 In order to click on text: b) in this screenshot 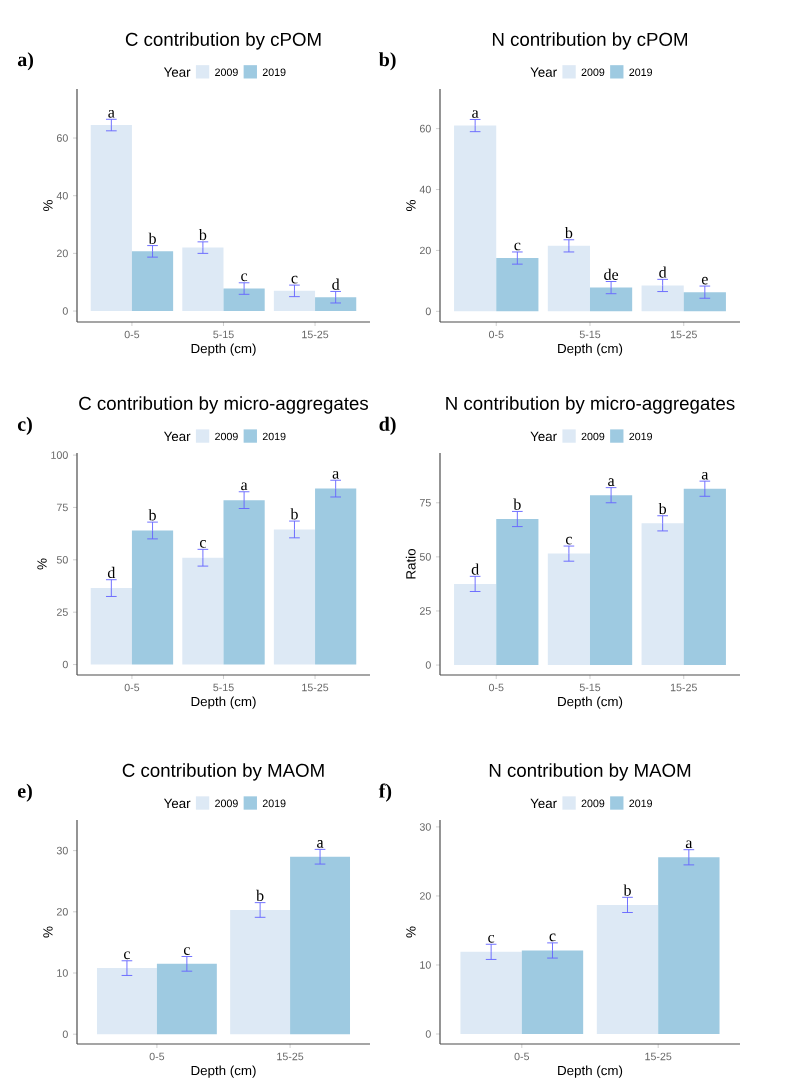, I will do `click(387, 61)`.